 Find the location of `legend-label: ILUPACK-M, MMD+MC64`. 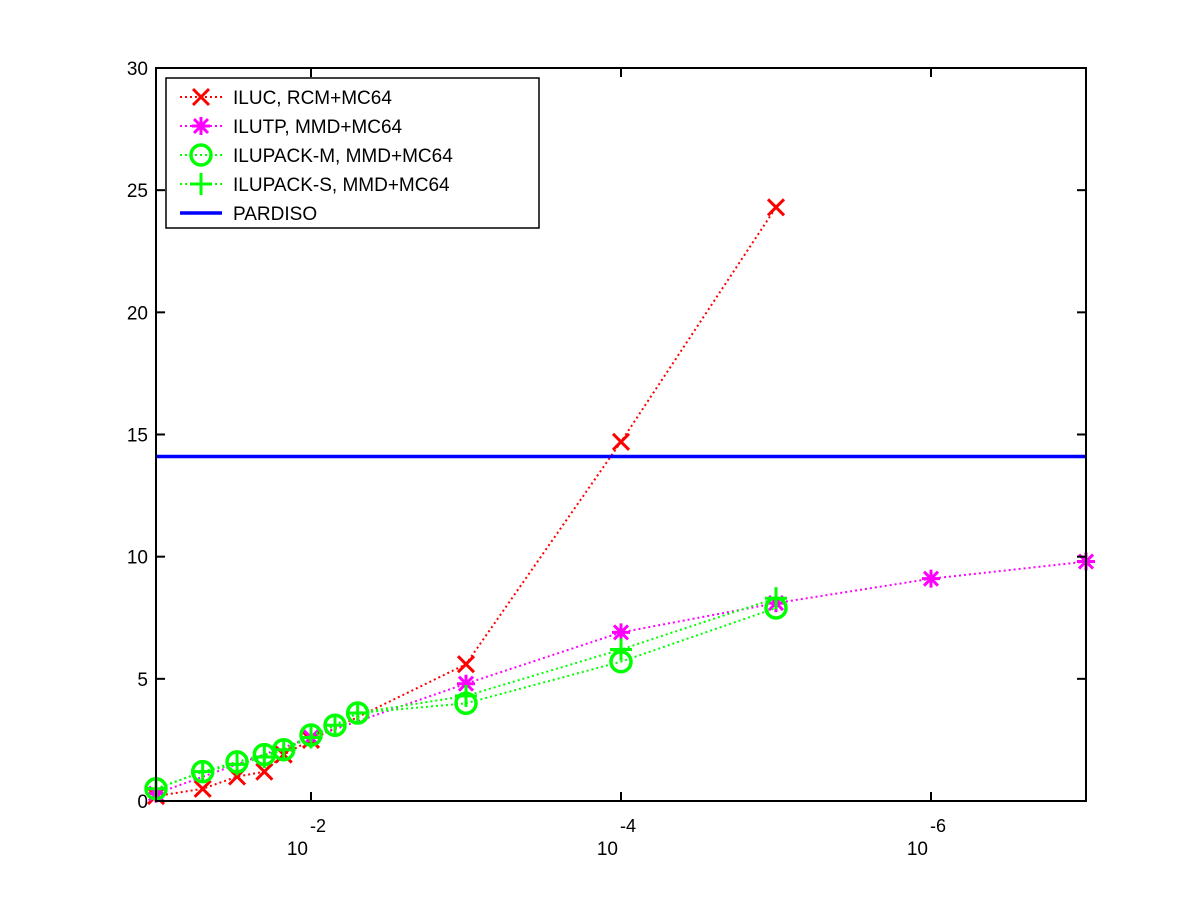

legend-label: ILUPACK-M, MMD+MC64 is located at coordinates (343, 156).